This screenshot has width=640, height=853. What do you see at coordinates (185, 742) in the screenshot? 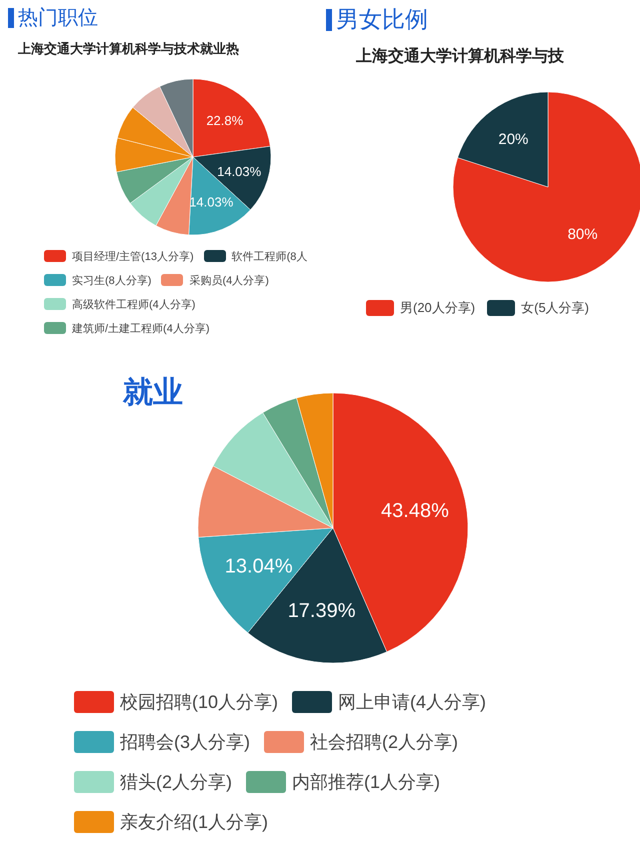
I see `legend-label: 招聘会(3人分享)` at bounding box center [185, 742].